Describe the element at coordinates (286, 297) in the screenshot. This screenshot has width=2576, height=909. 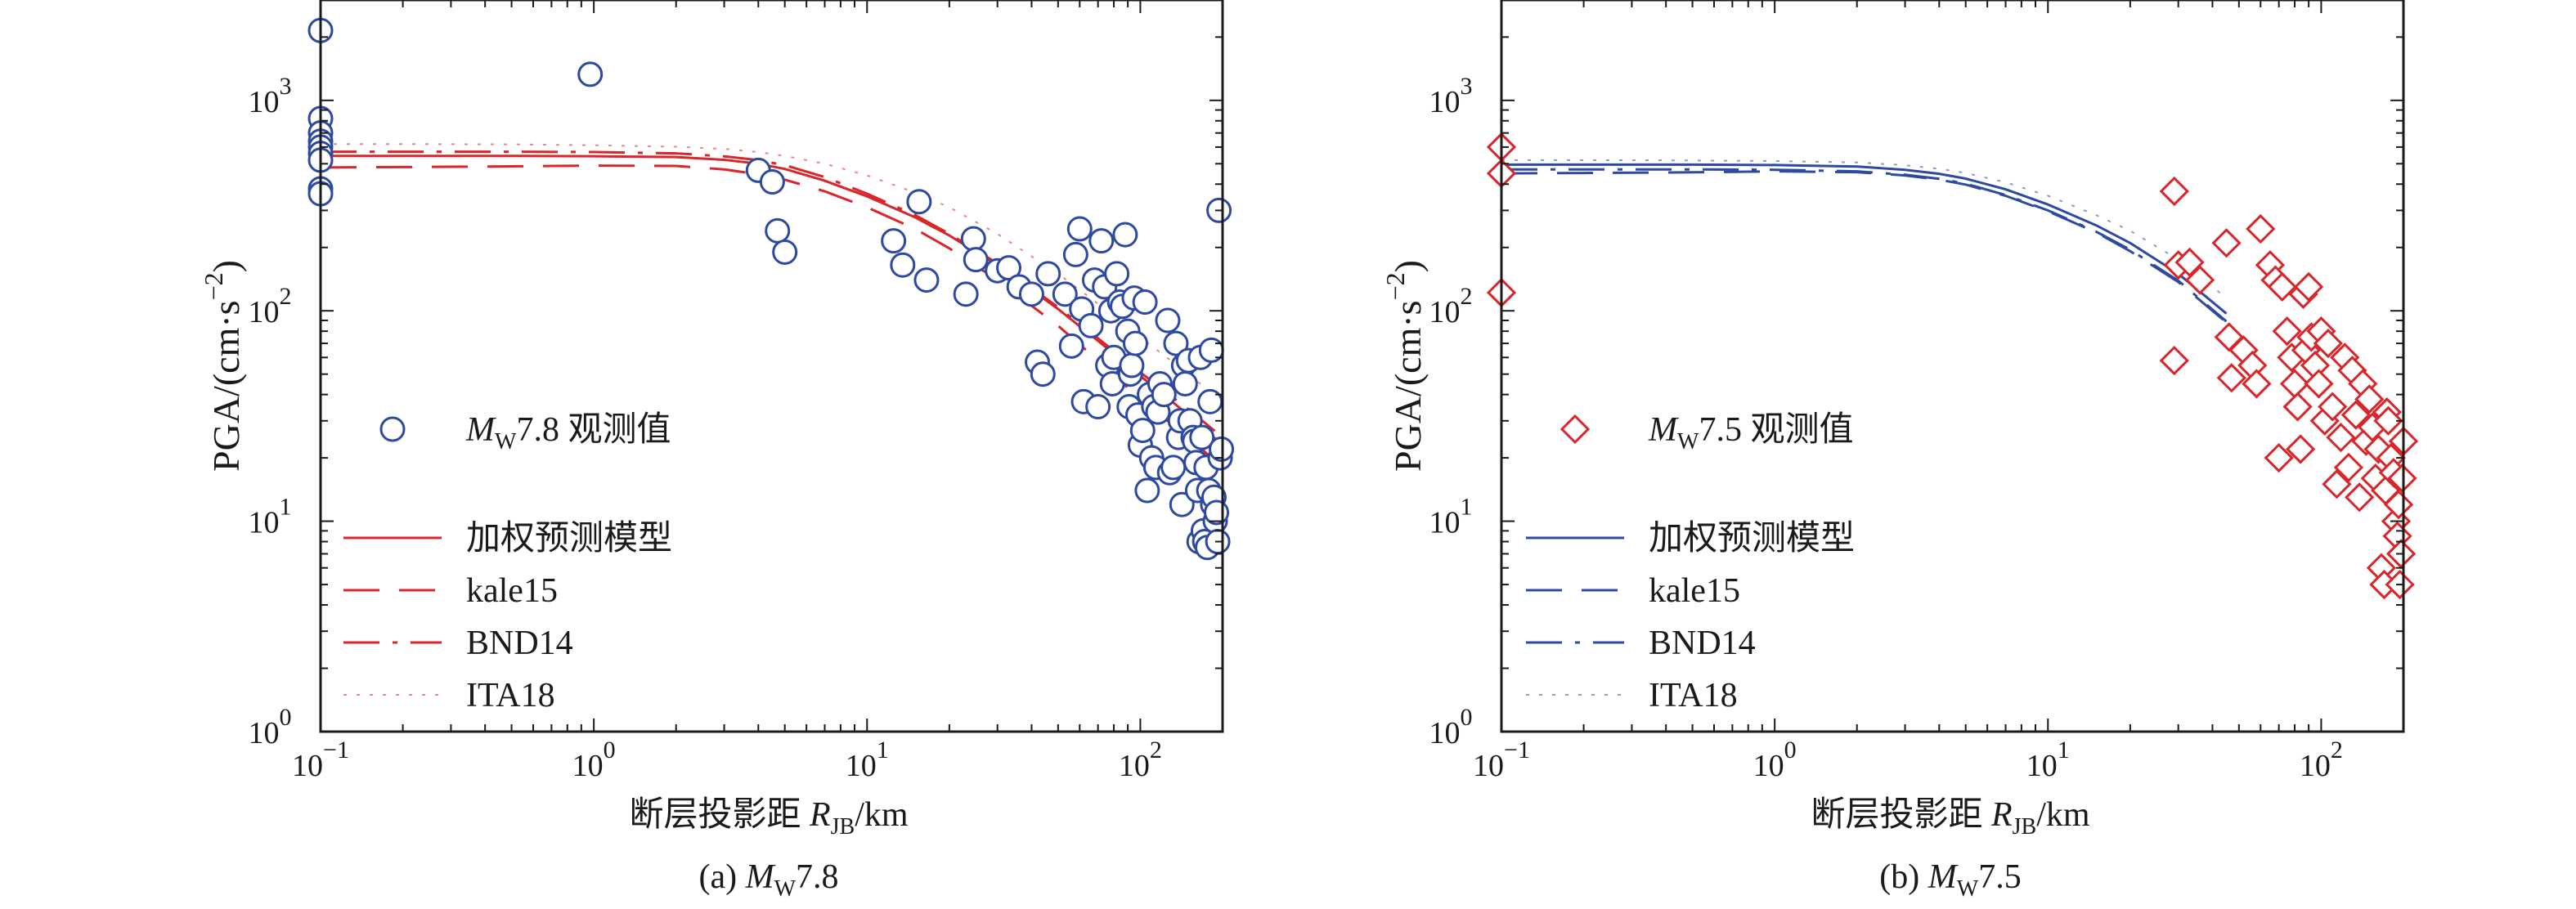
I see `y-tick-exponent: 2` at that location.